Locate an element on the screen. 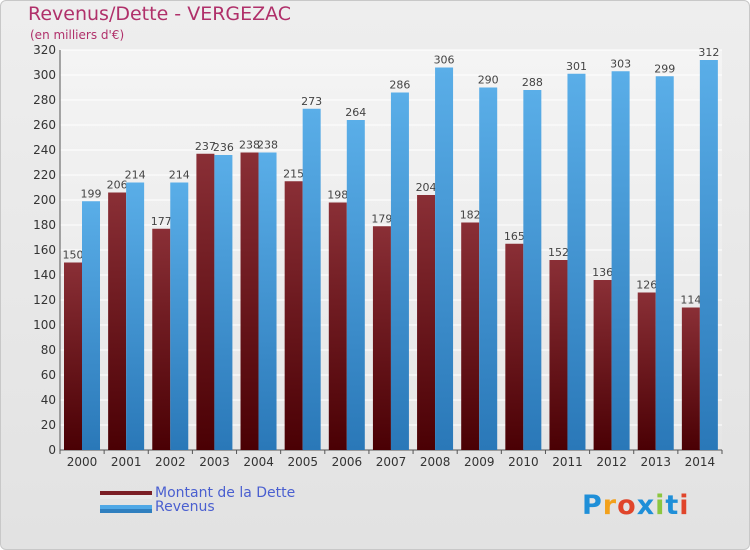  data-label-revenus: 286 is located at coordinates (399, 85).